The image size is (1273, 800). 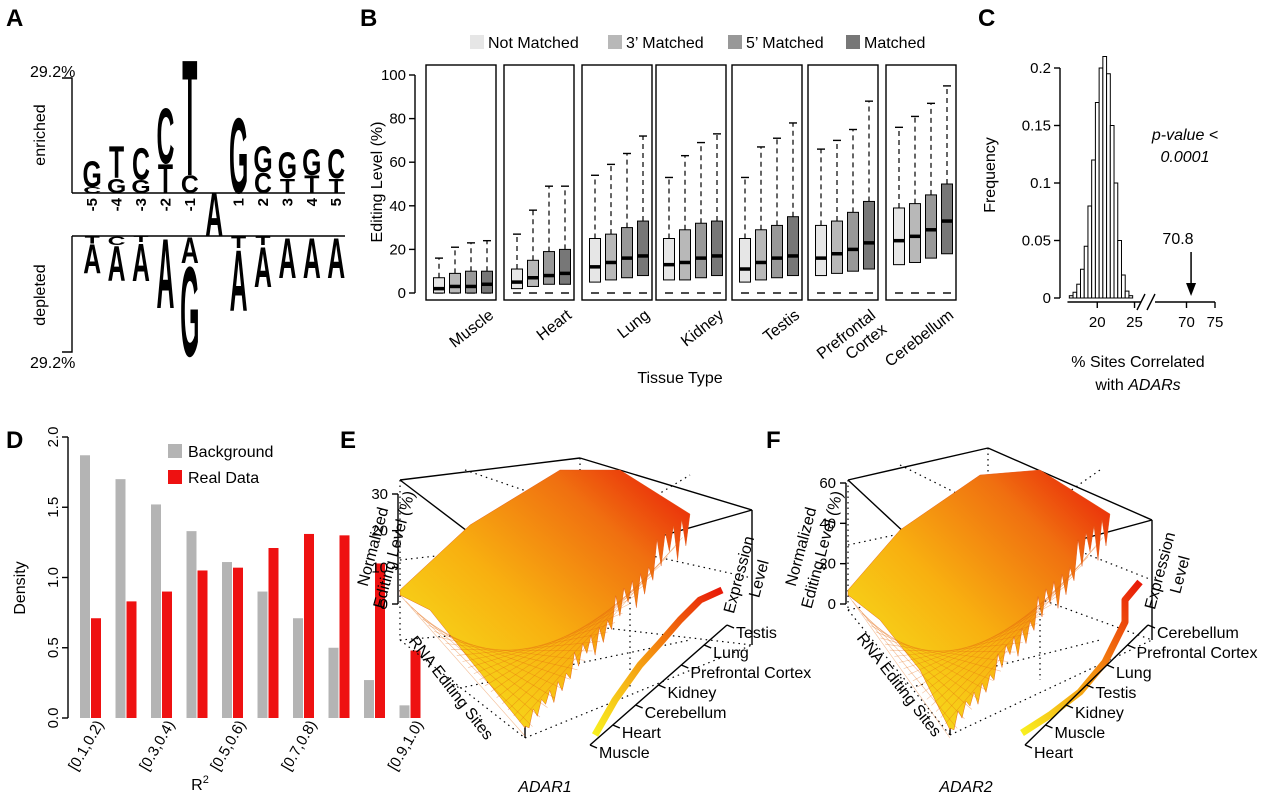 I want to click on d-y-axis-label: Density, so click(x=20, y=587).